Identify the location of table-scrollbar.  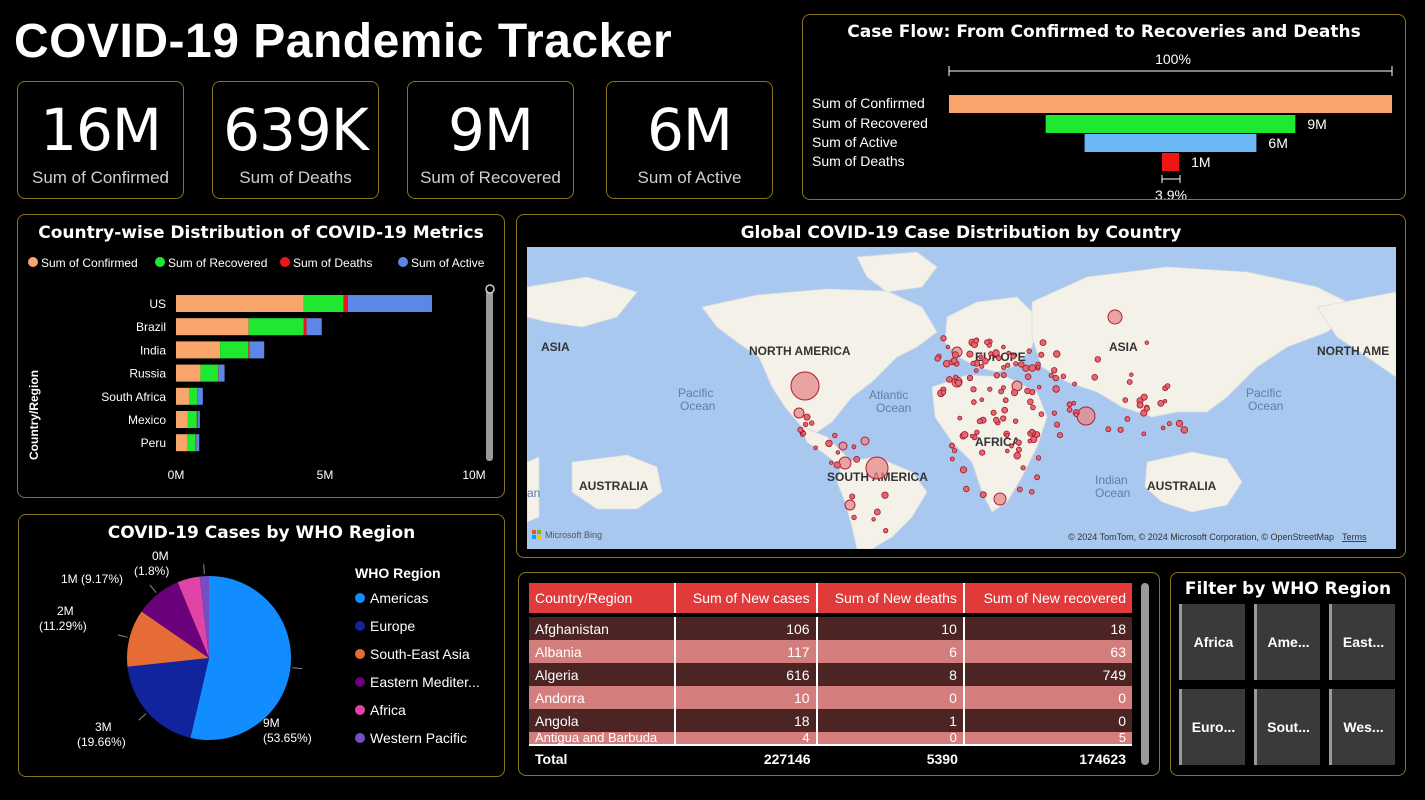
(1145, 674).